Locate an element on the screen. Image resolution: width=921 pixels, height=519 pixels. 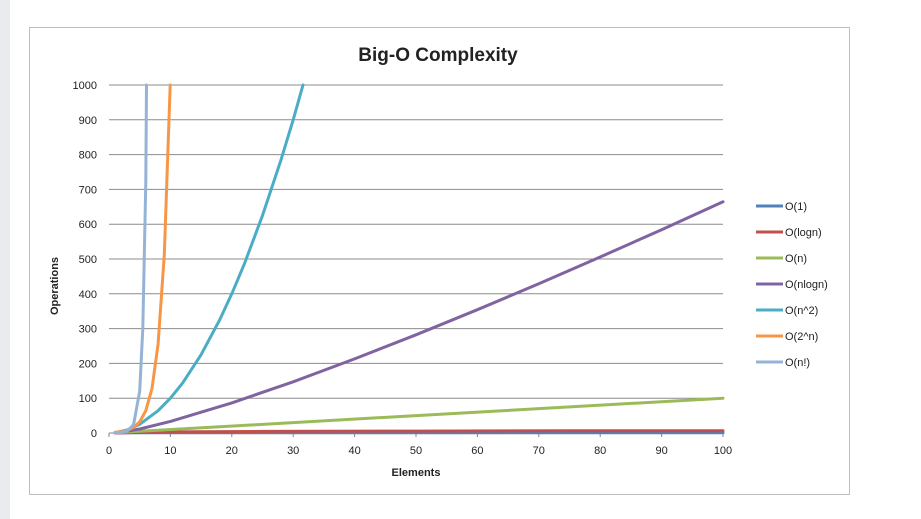
x-tick-label: 50 is located at coordinates (416, 451).